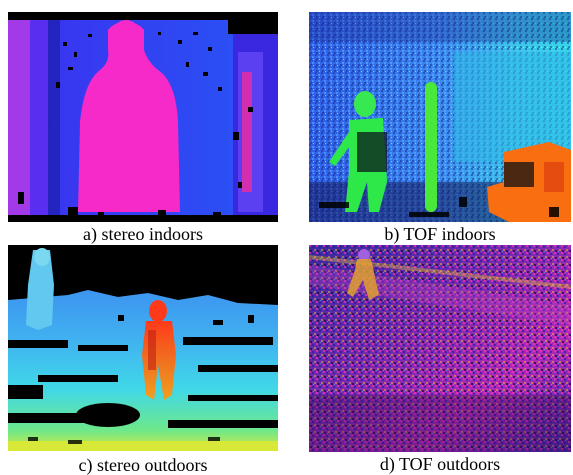 This screenshot has height=475, width=573. I want to click on caption-tof-outdoors: d) TOF outdoors, so click(440, 464).